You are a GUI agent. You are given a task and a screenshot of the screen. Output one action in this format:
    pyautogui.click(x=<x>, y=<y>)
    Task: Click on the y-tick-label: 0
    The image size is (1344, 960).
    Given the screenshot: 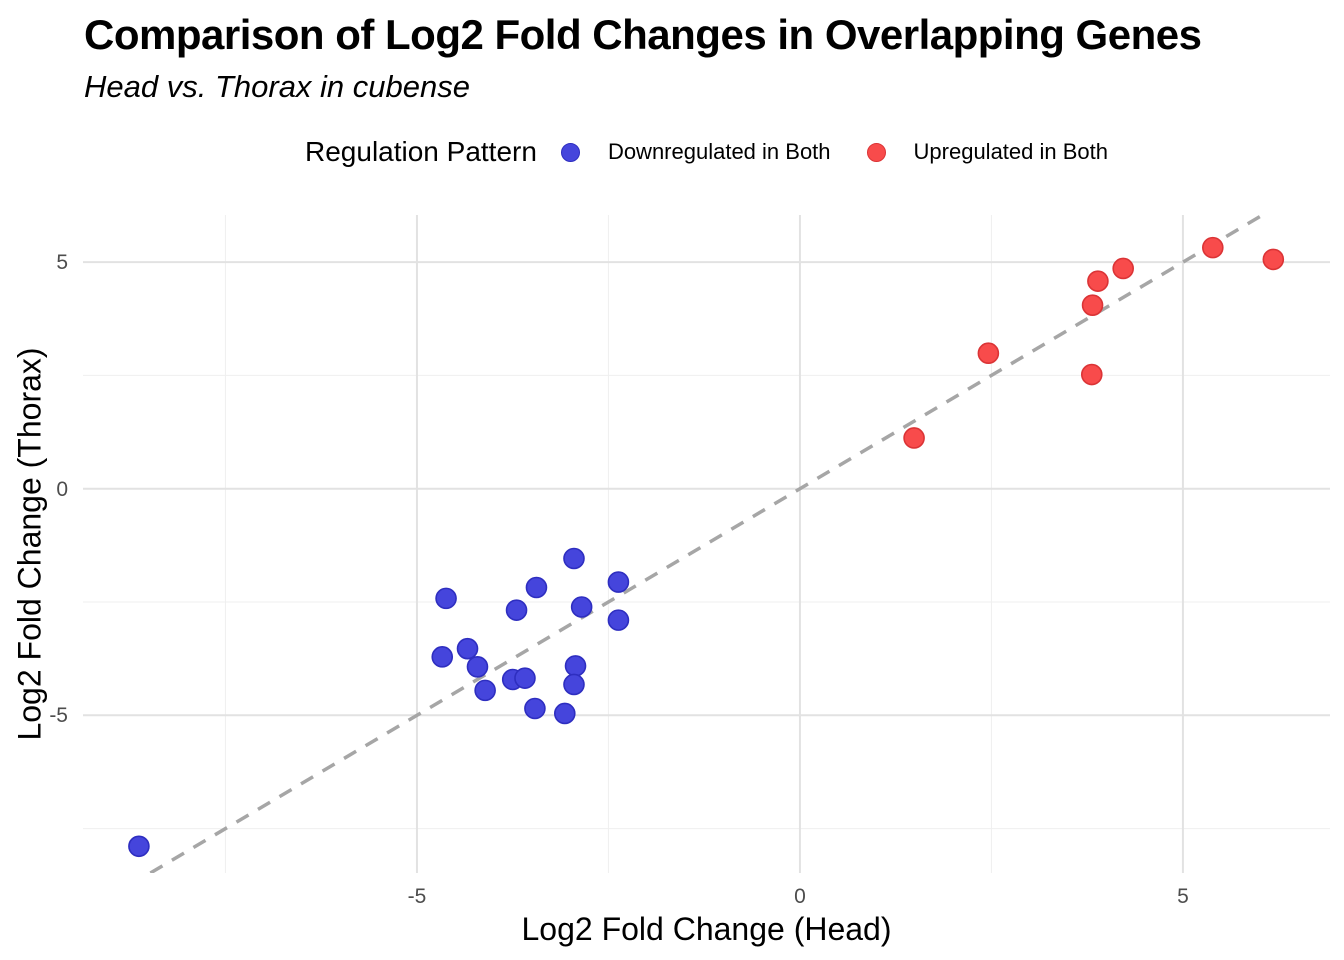 What is the action you would take?
    pyautogui.click(x=62, y=489)
    